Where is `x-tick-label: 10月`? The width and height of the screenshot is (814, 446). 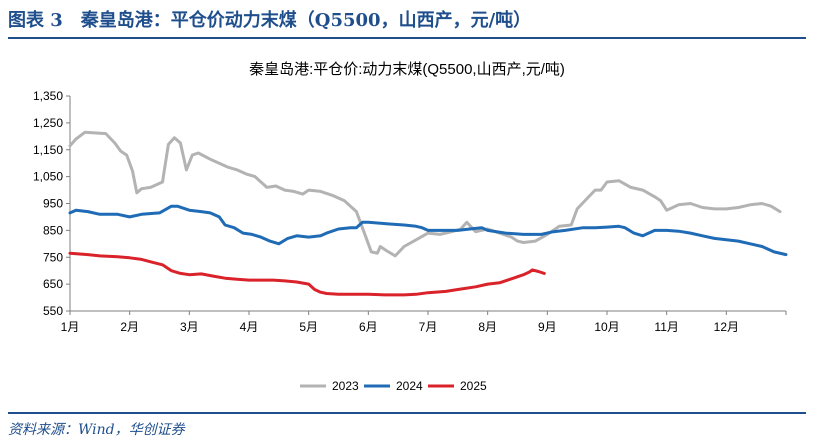 x-tick-label: 10月 is located at coordinates (606, 327).